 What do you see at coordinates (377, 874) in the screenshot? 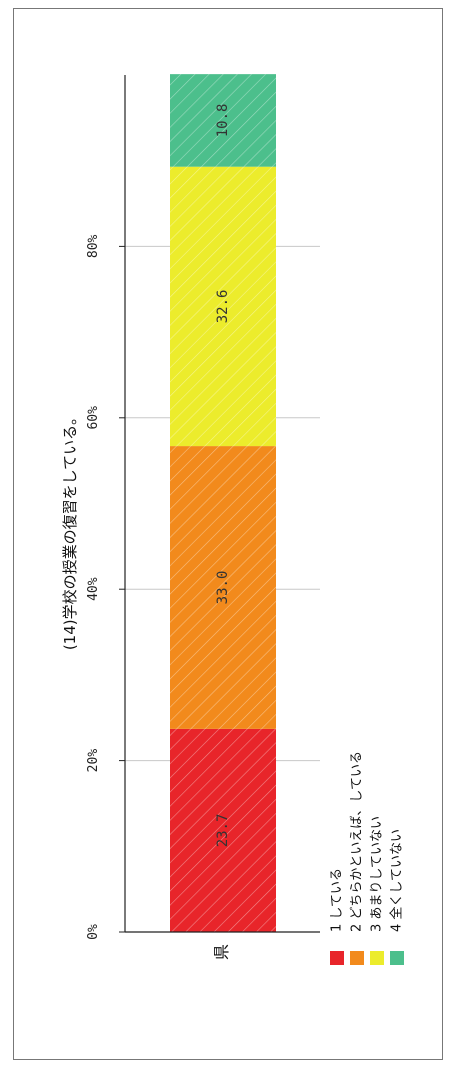
I see `legend-label: 3 あまりしていない` at bounding box center [377, 874].